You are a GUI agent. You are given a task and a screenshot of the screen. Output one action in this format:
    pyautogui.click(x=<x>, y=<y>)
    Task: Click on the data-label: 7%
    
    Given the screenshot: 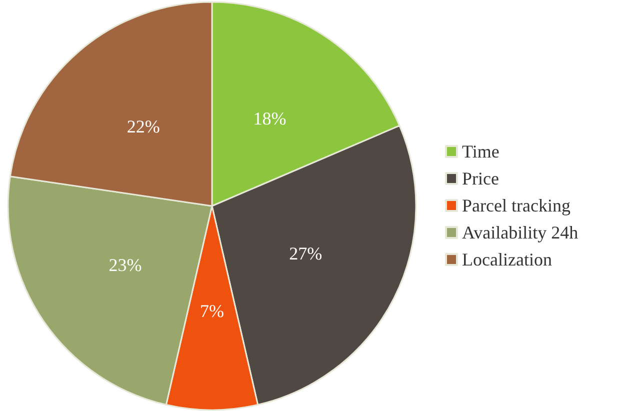 What is the action you would take?
    pyautogui.click(x=212, y=311)
    